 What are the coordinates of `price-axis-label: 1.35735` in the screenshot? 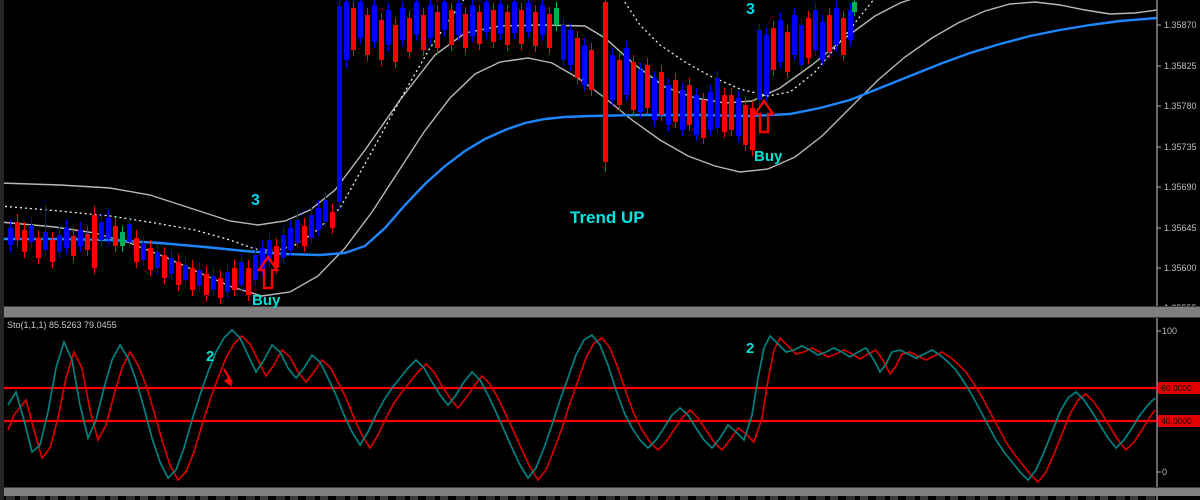 It's located at (1180, 147).